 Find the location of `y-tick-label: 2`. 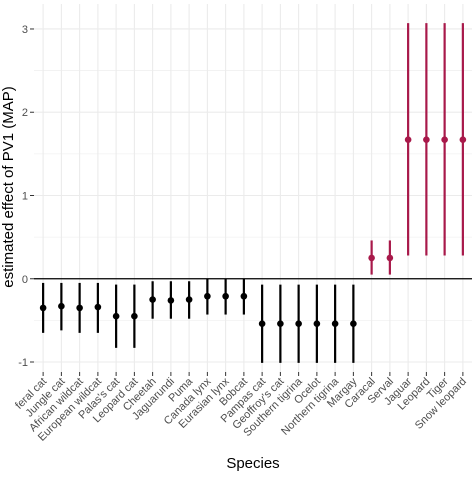

y-tick-label: 2 is located at coordinates (25, 113).